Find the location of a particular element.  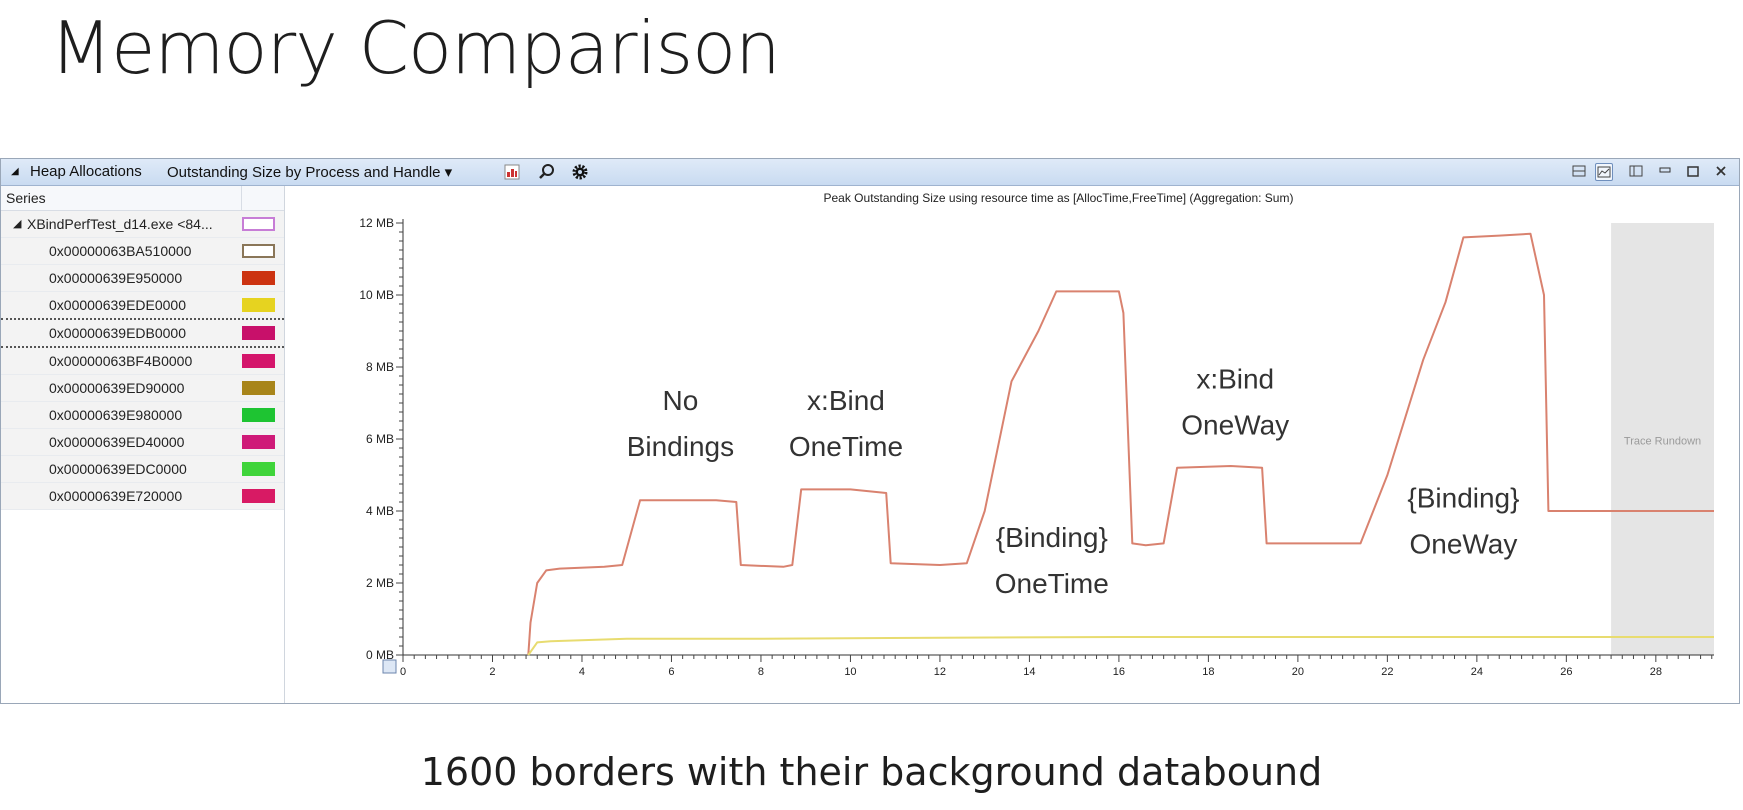

chart-only-icon is located at coordinates (1604, 172).